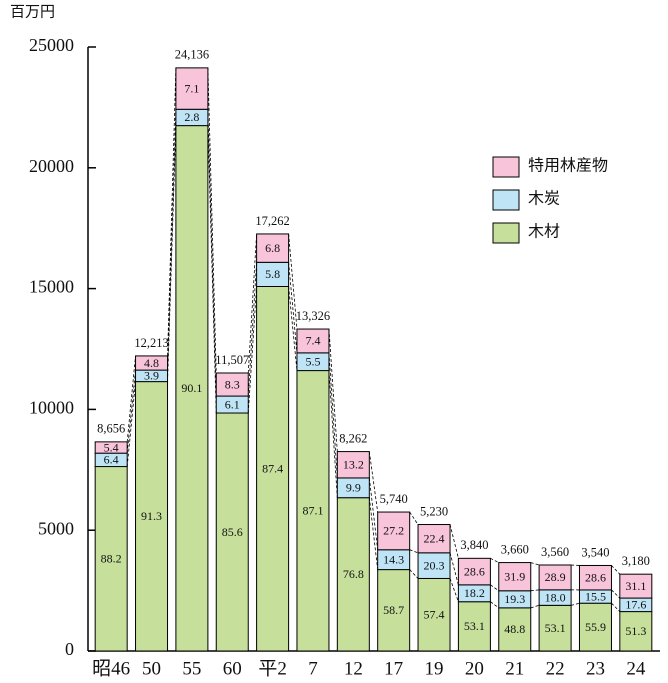  What do you see at coordinates (514, 668) in the screenshot?
I see `x-tick-label: 21` at bounding box center [514, 668].